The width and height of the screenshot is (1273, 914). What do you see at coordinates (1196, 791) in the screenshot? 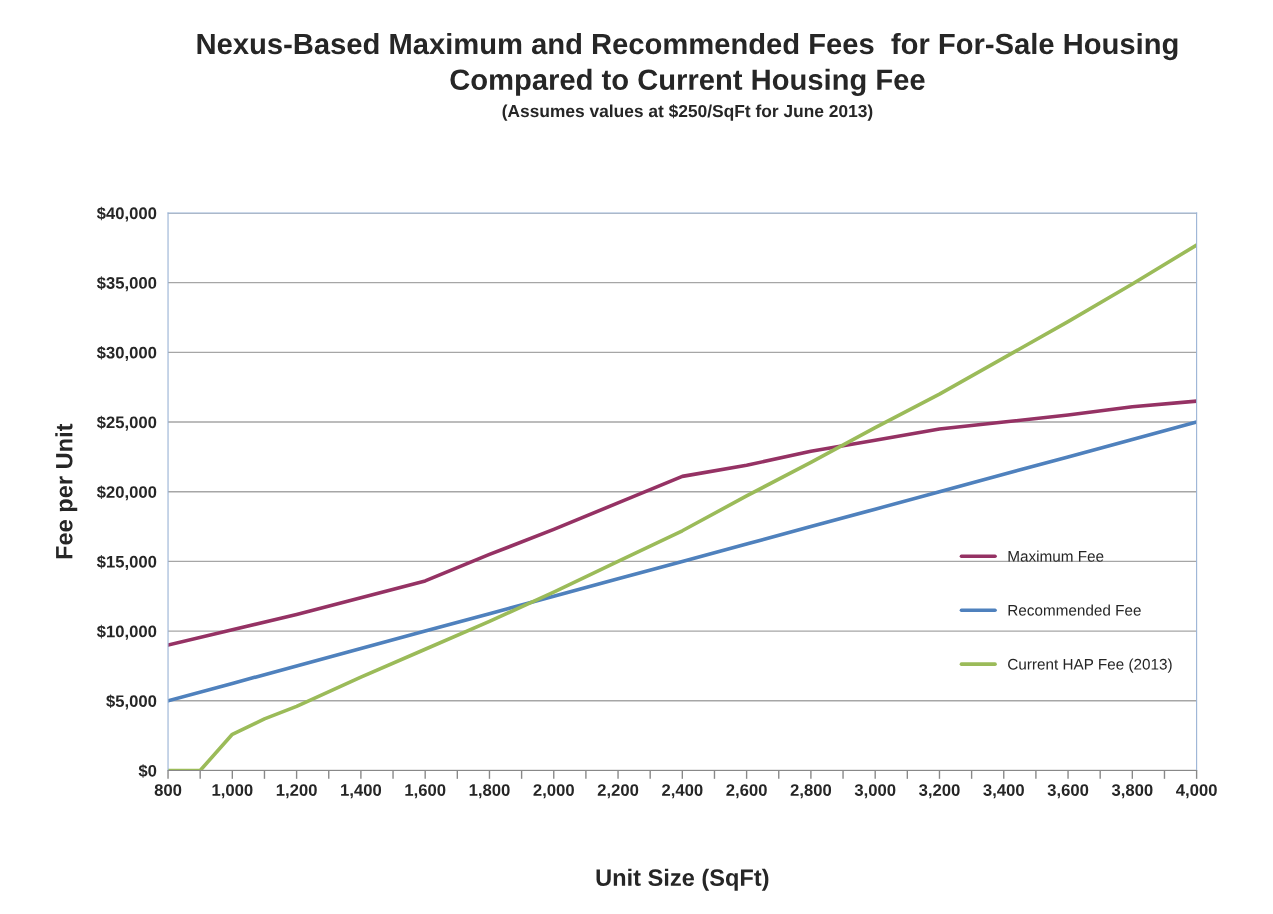
I see `x-tick-label: 4,000` at bounding box center [1196, 791].